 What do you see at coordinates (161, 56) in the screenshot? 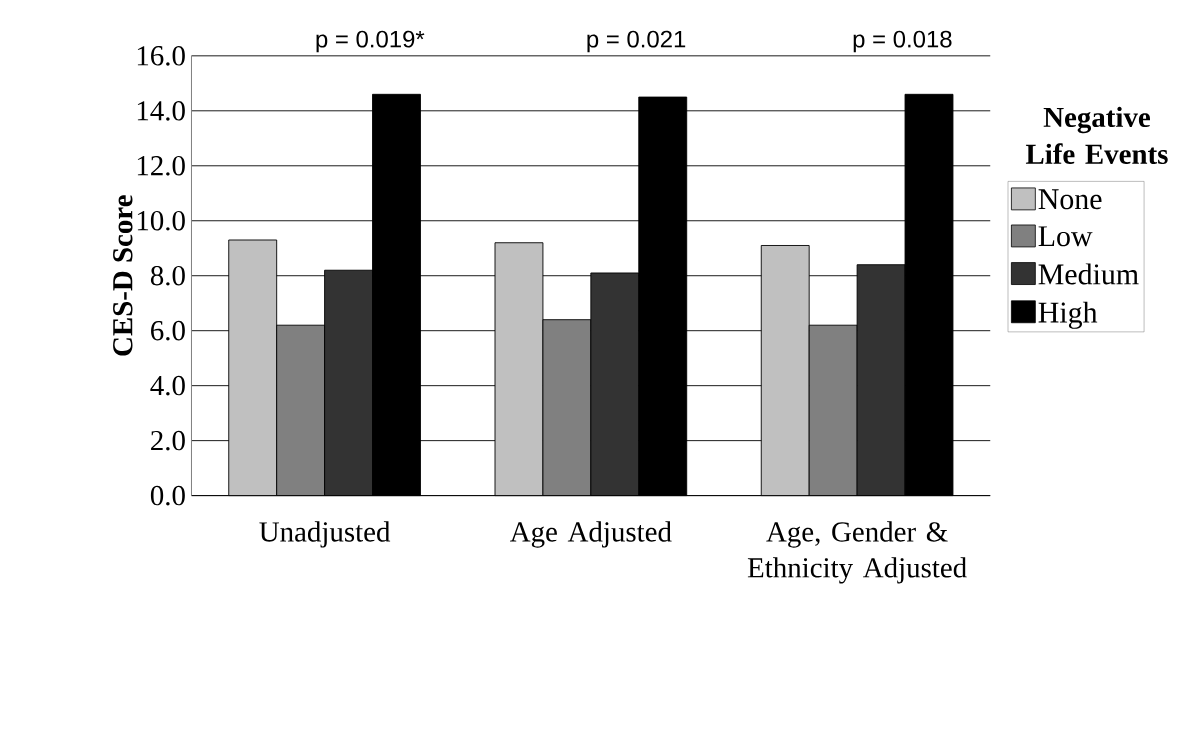
I see `y-tick-label: 16.0` at bounding box center [161, 56].